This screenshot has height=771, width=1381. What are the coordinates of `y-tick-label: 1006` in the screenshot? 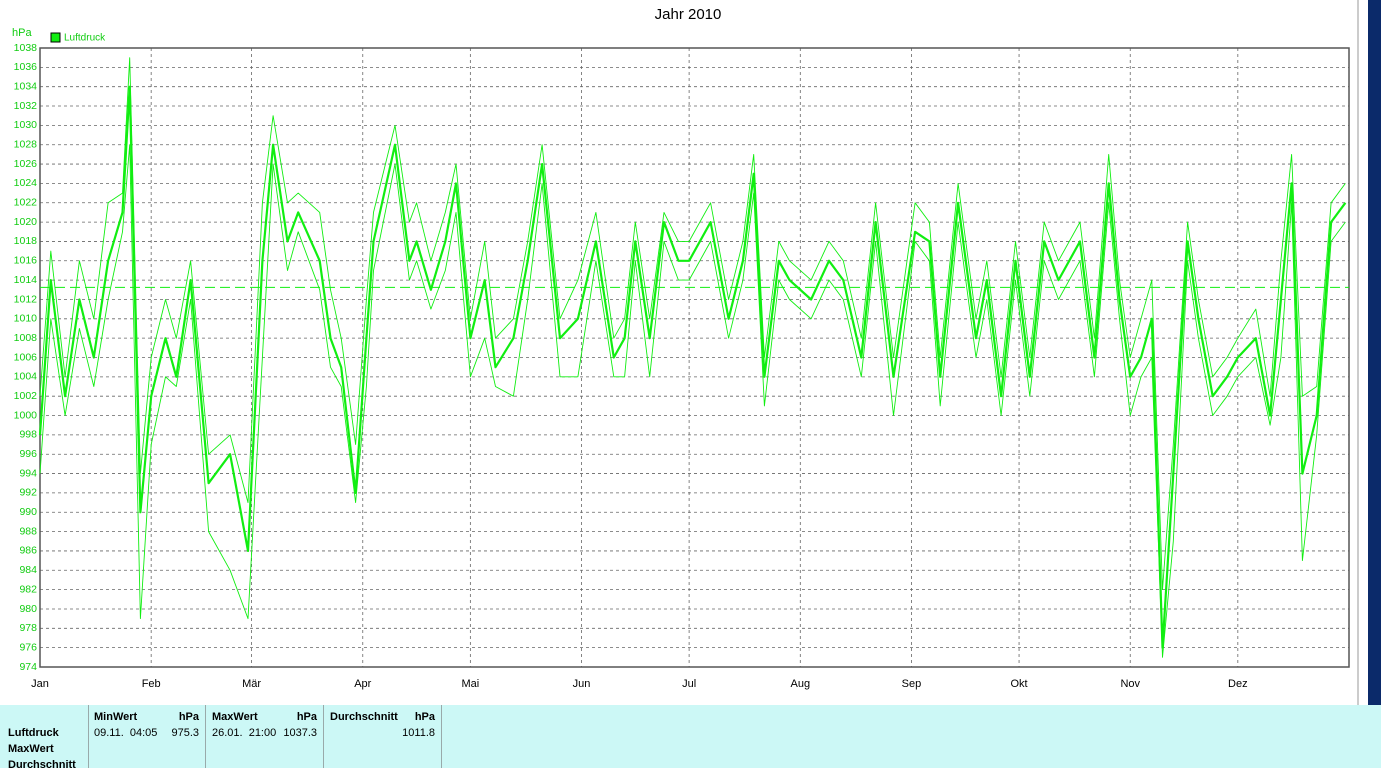 It's located at (26, 357).